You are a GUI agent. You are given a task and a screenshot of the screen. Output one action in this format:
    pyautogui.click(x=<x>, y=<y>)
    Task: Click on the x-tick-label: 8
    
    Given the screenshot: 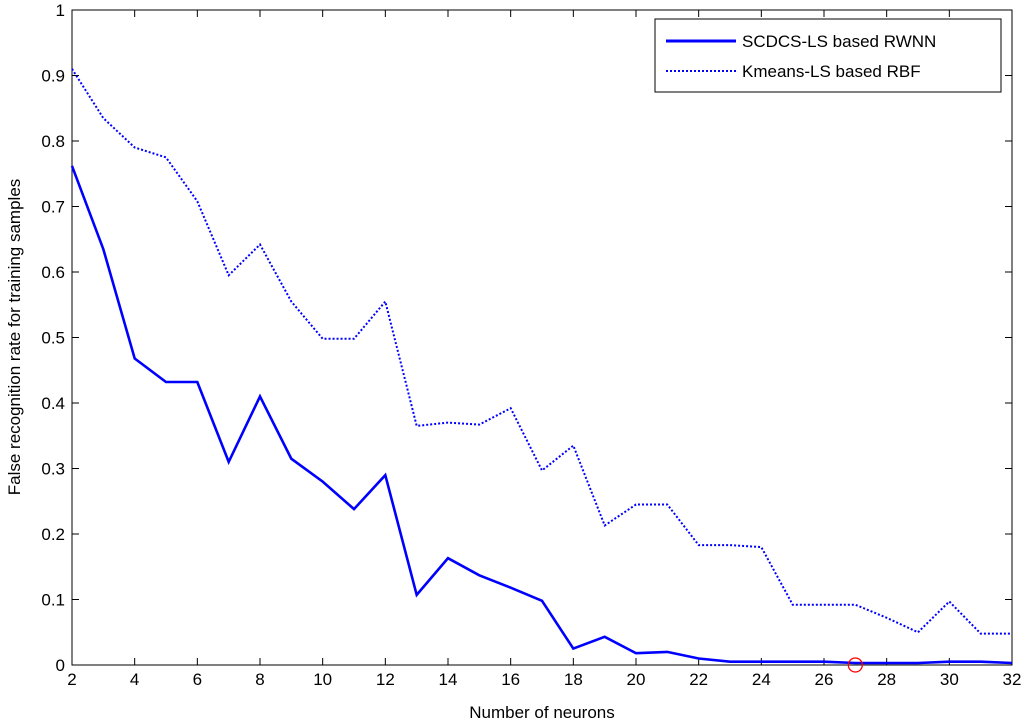 What is the action you would take?
    pyautogui.click(x=259, y=679)
    